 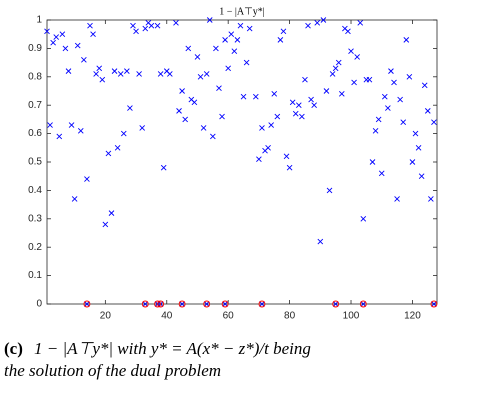 I want to click on y-tick-label: 0, so click(x=39, y=304).